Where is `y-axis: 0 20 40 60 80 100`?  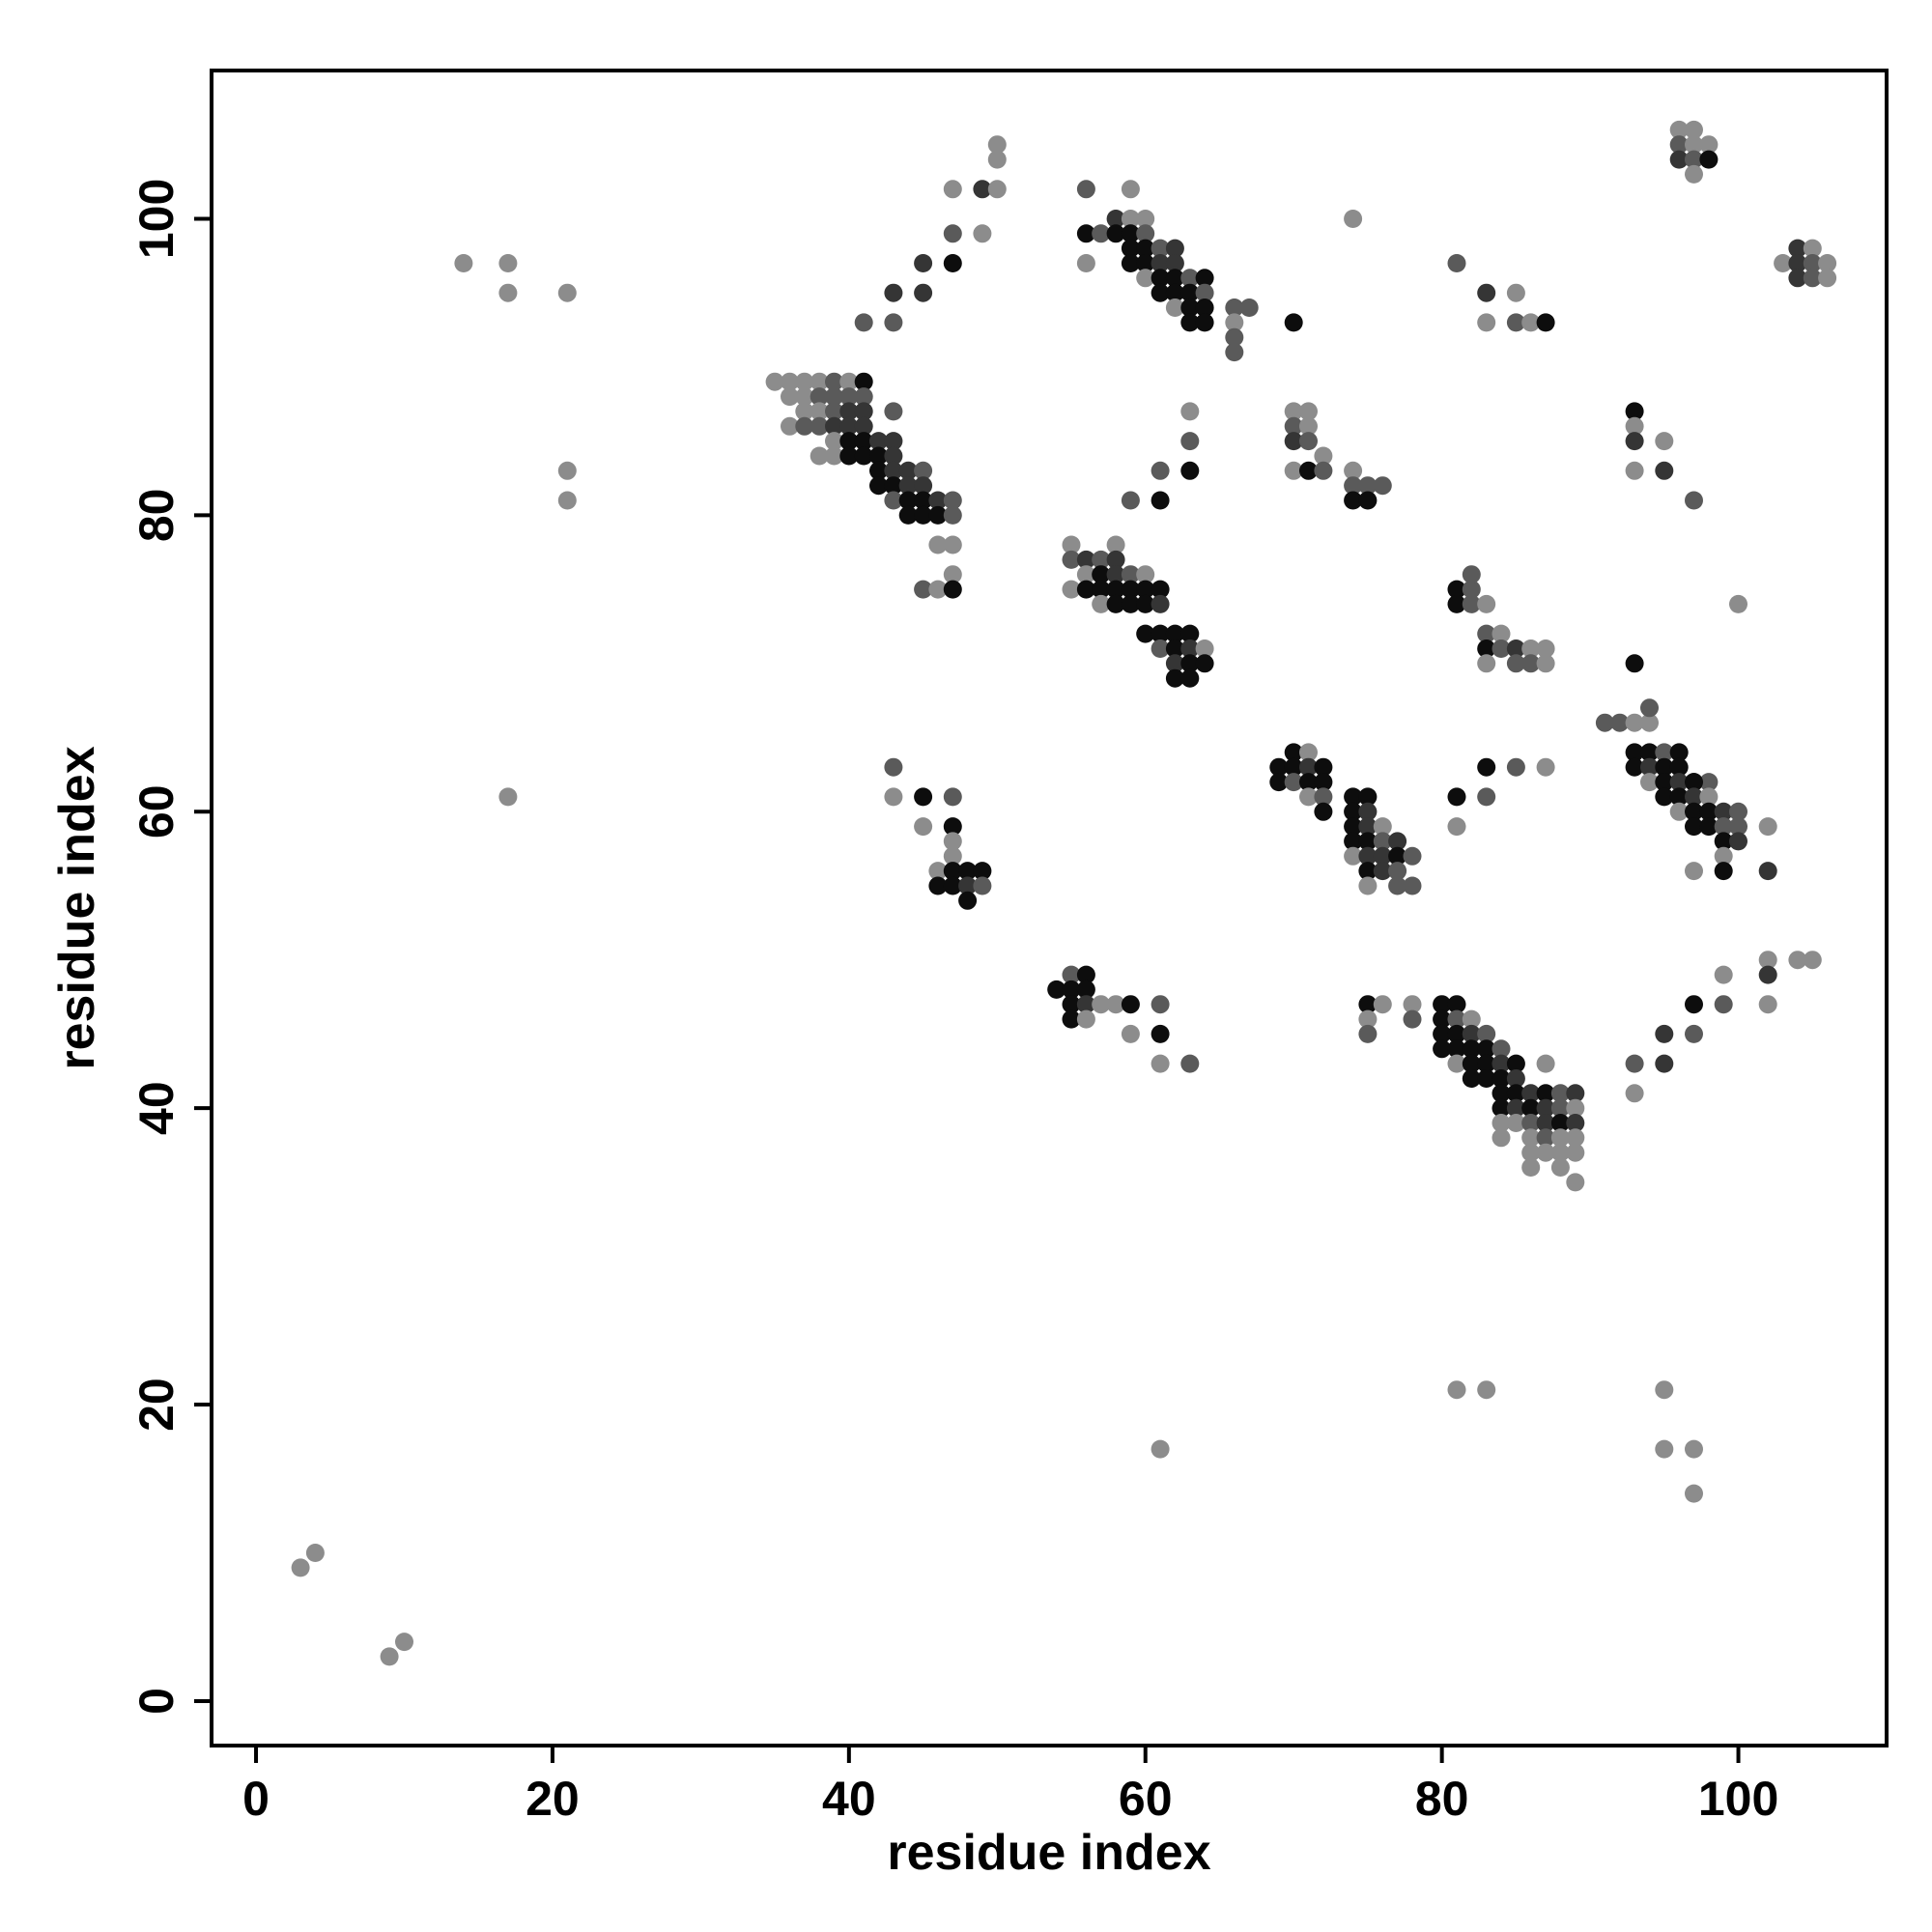 y-axis: 0 20 40 60 80 100 is located at coordinates (170, 947).